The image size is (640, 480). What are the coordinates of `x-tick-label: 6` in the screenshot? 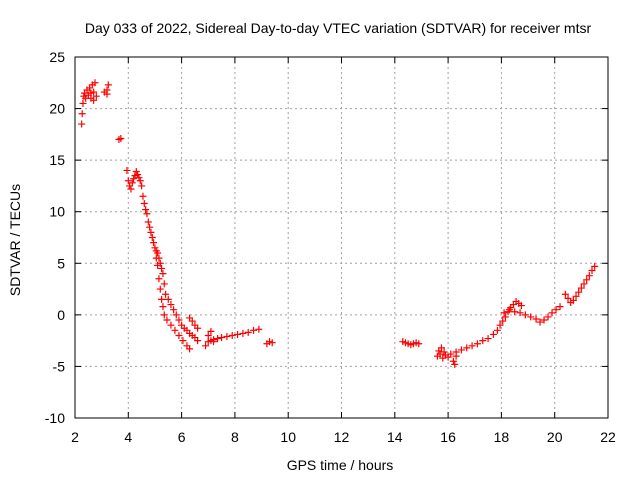 It's located at (182, 437).